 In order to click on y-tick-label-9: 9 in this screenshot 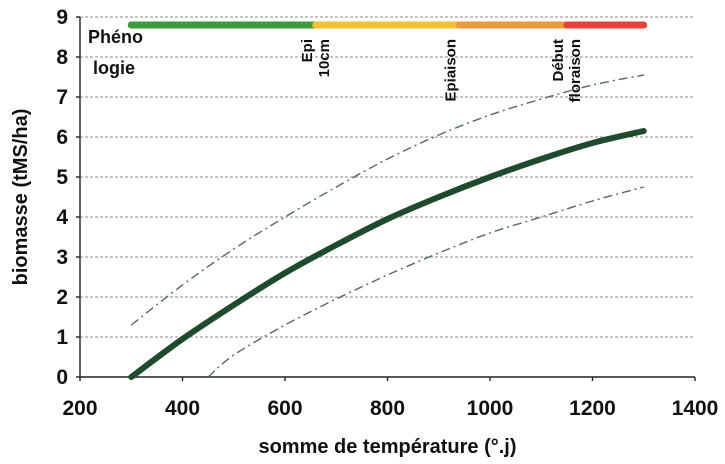, I will do `click(62, 17)`.